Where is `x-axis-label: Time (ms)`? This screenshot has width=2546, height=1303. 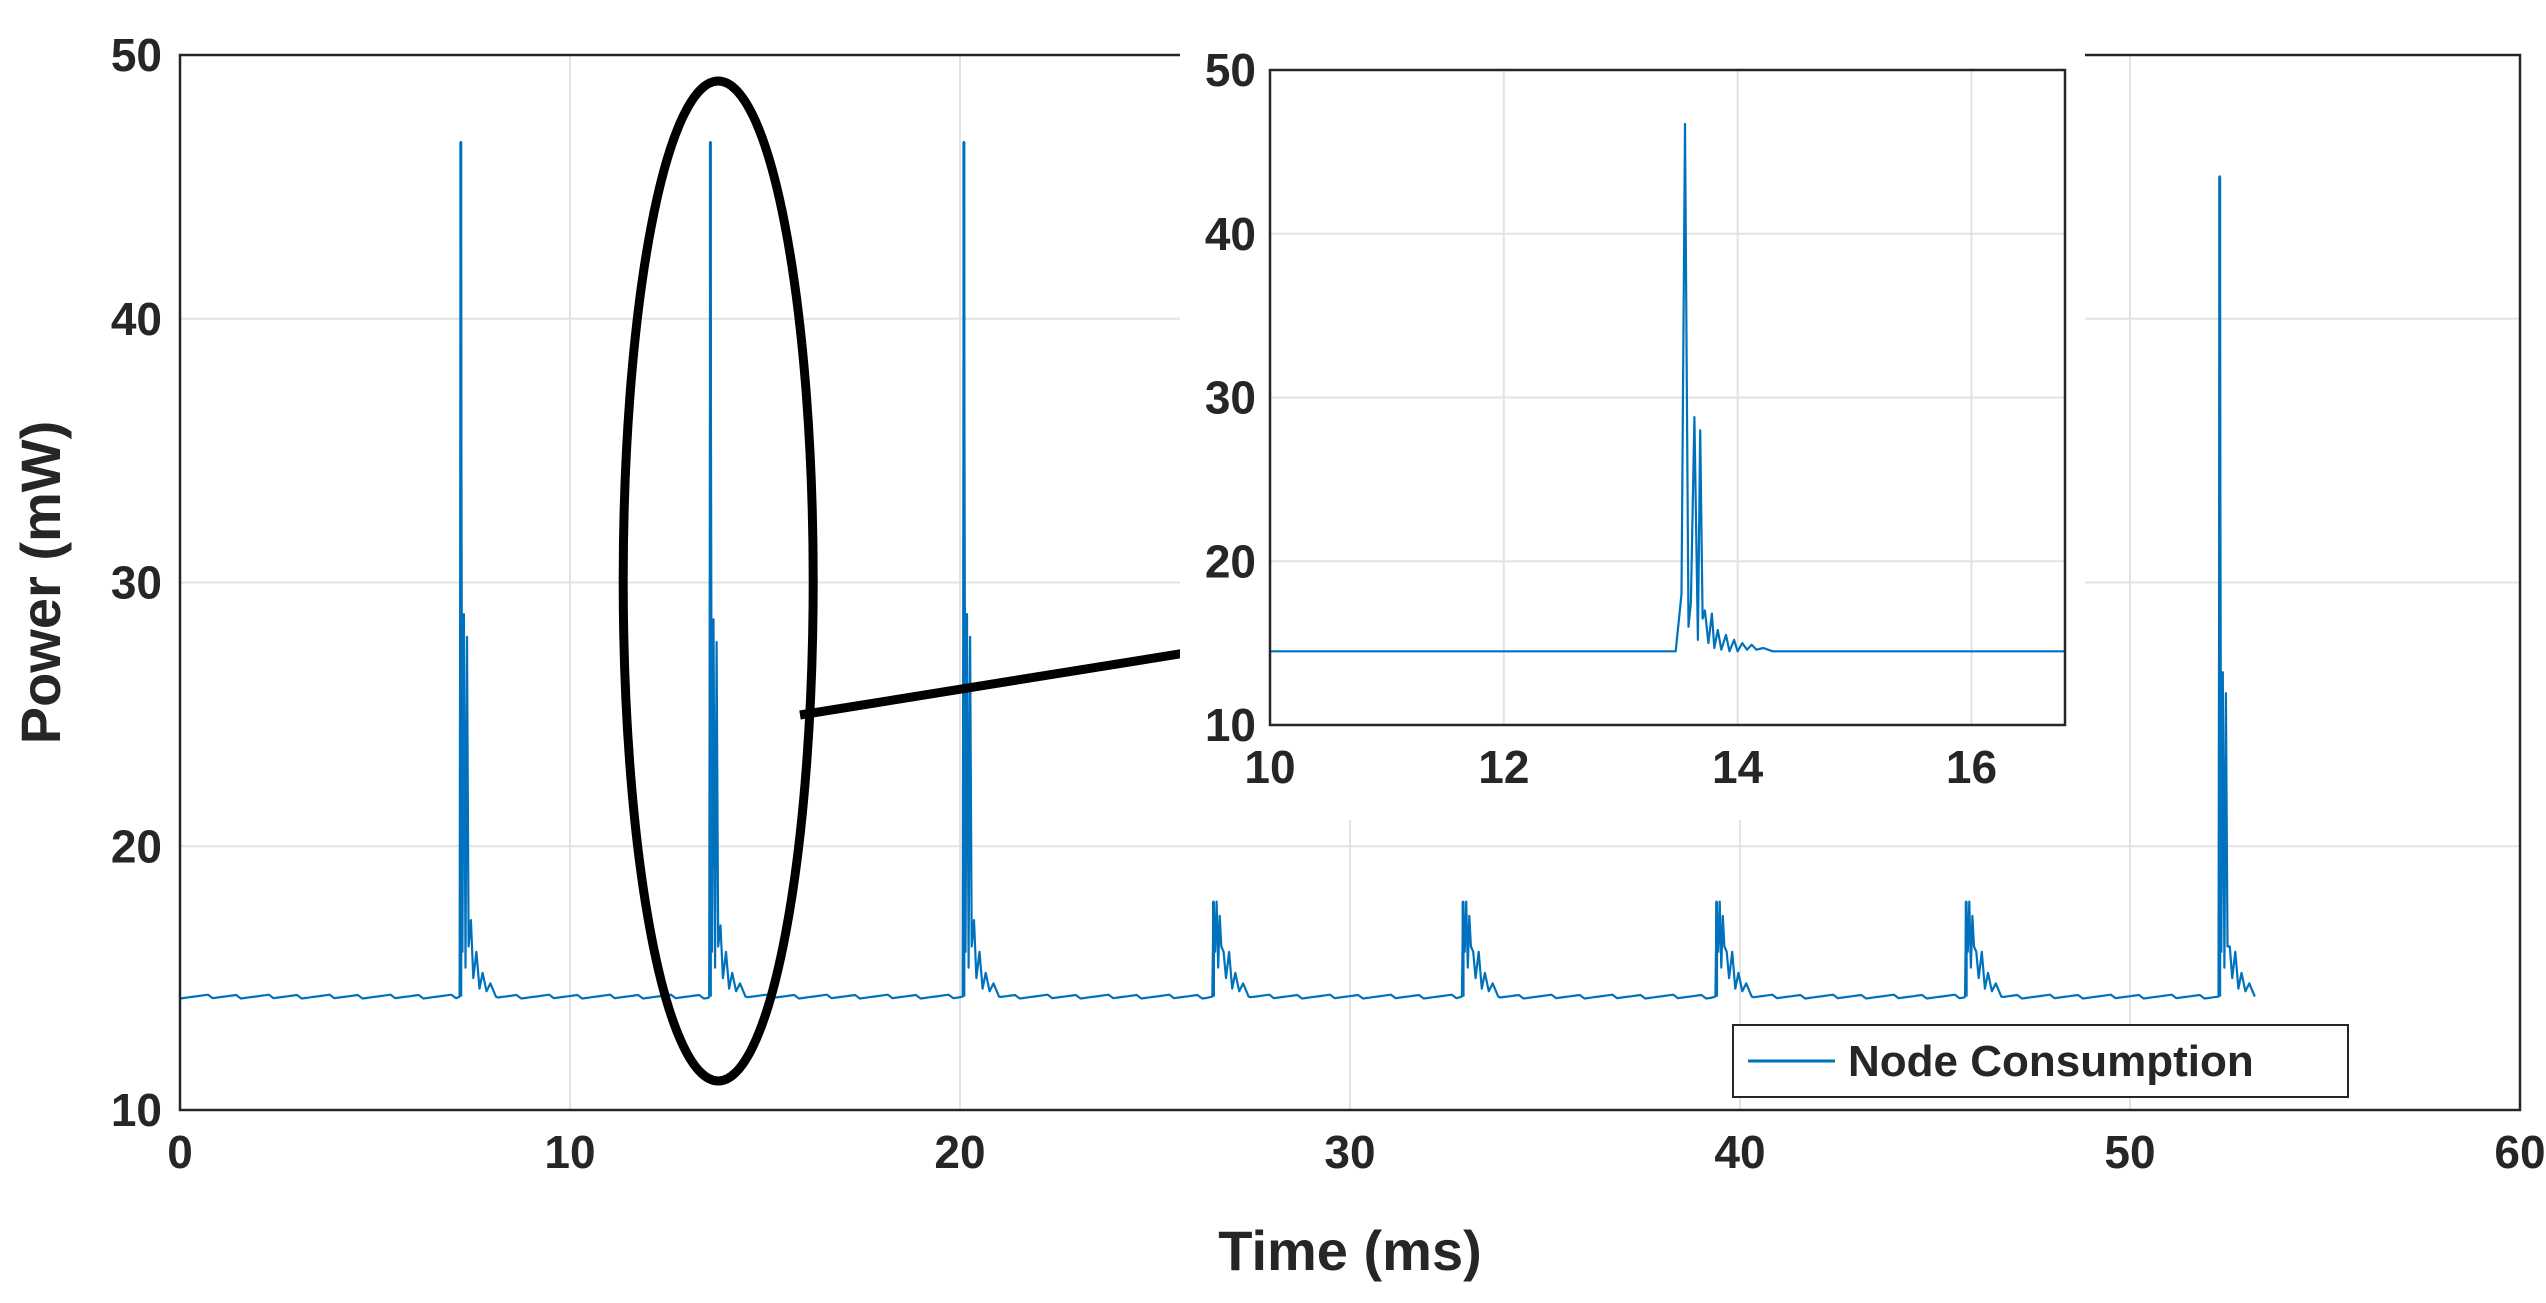 x-axis-label: Time (ms) is located at coordinates (1349, 1250).